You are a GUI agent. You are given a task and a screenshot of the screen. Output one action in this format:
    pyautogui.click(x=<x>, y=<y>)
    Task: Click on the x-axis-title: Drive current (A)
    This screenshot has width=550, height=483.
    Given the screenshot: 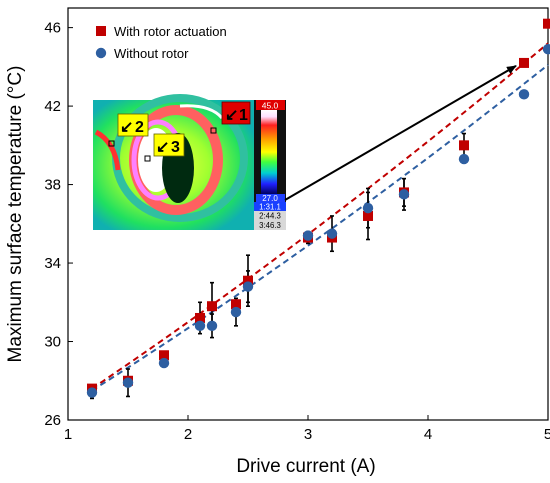 What is the action you would take?
    pyautogui.click(x=305, y=466)
    